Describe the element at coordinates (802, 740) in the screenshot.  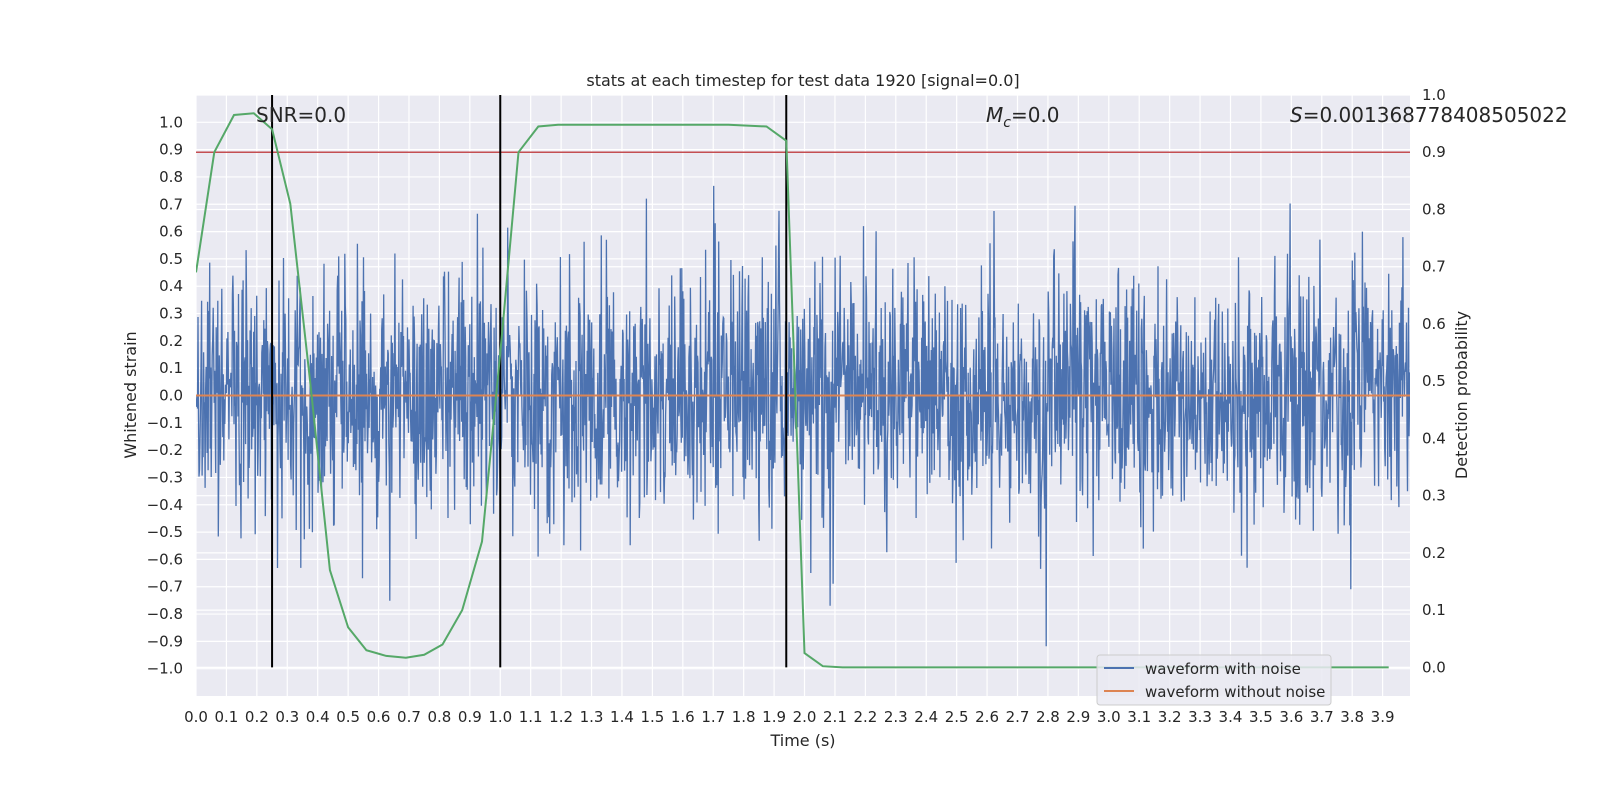
I see `x-axis-label: Time (s)` at that location.